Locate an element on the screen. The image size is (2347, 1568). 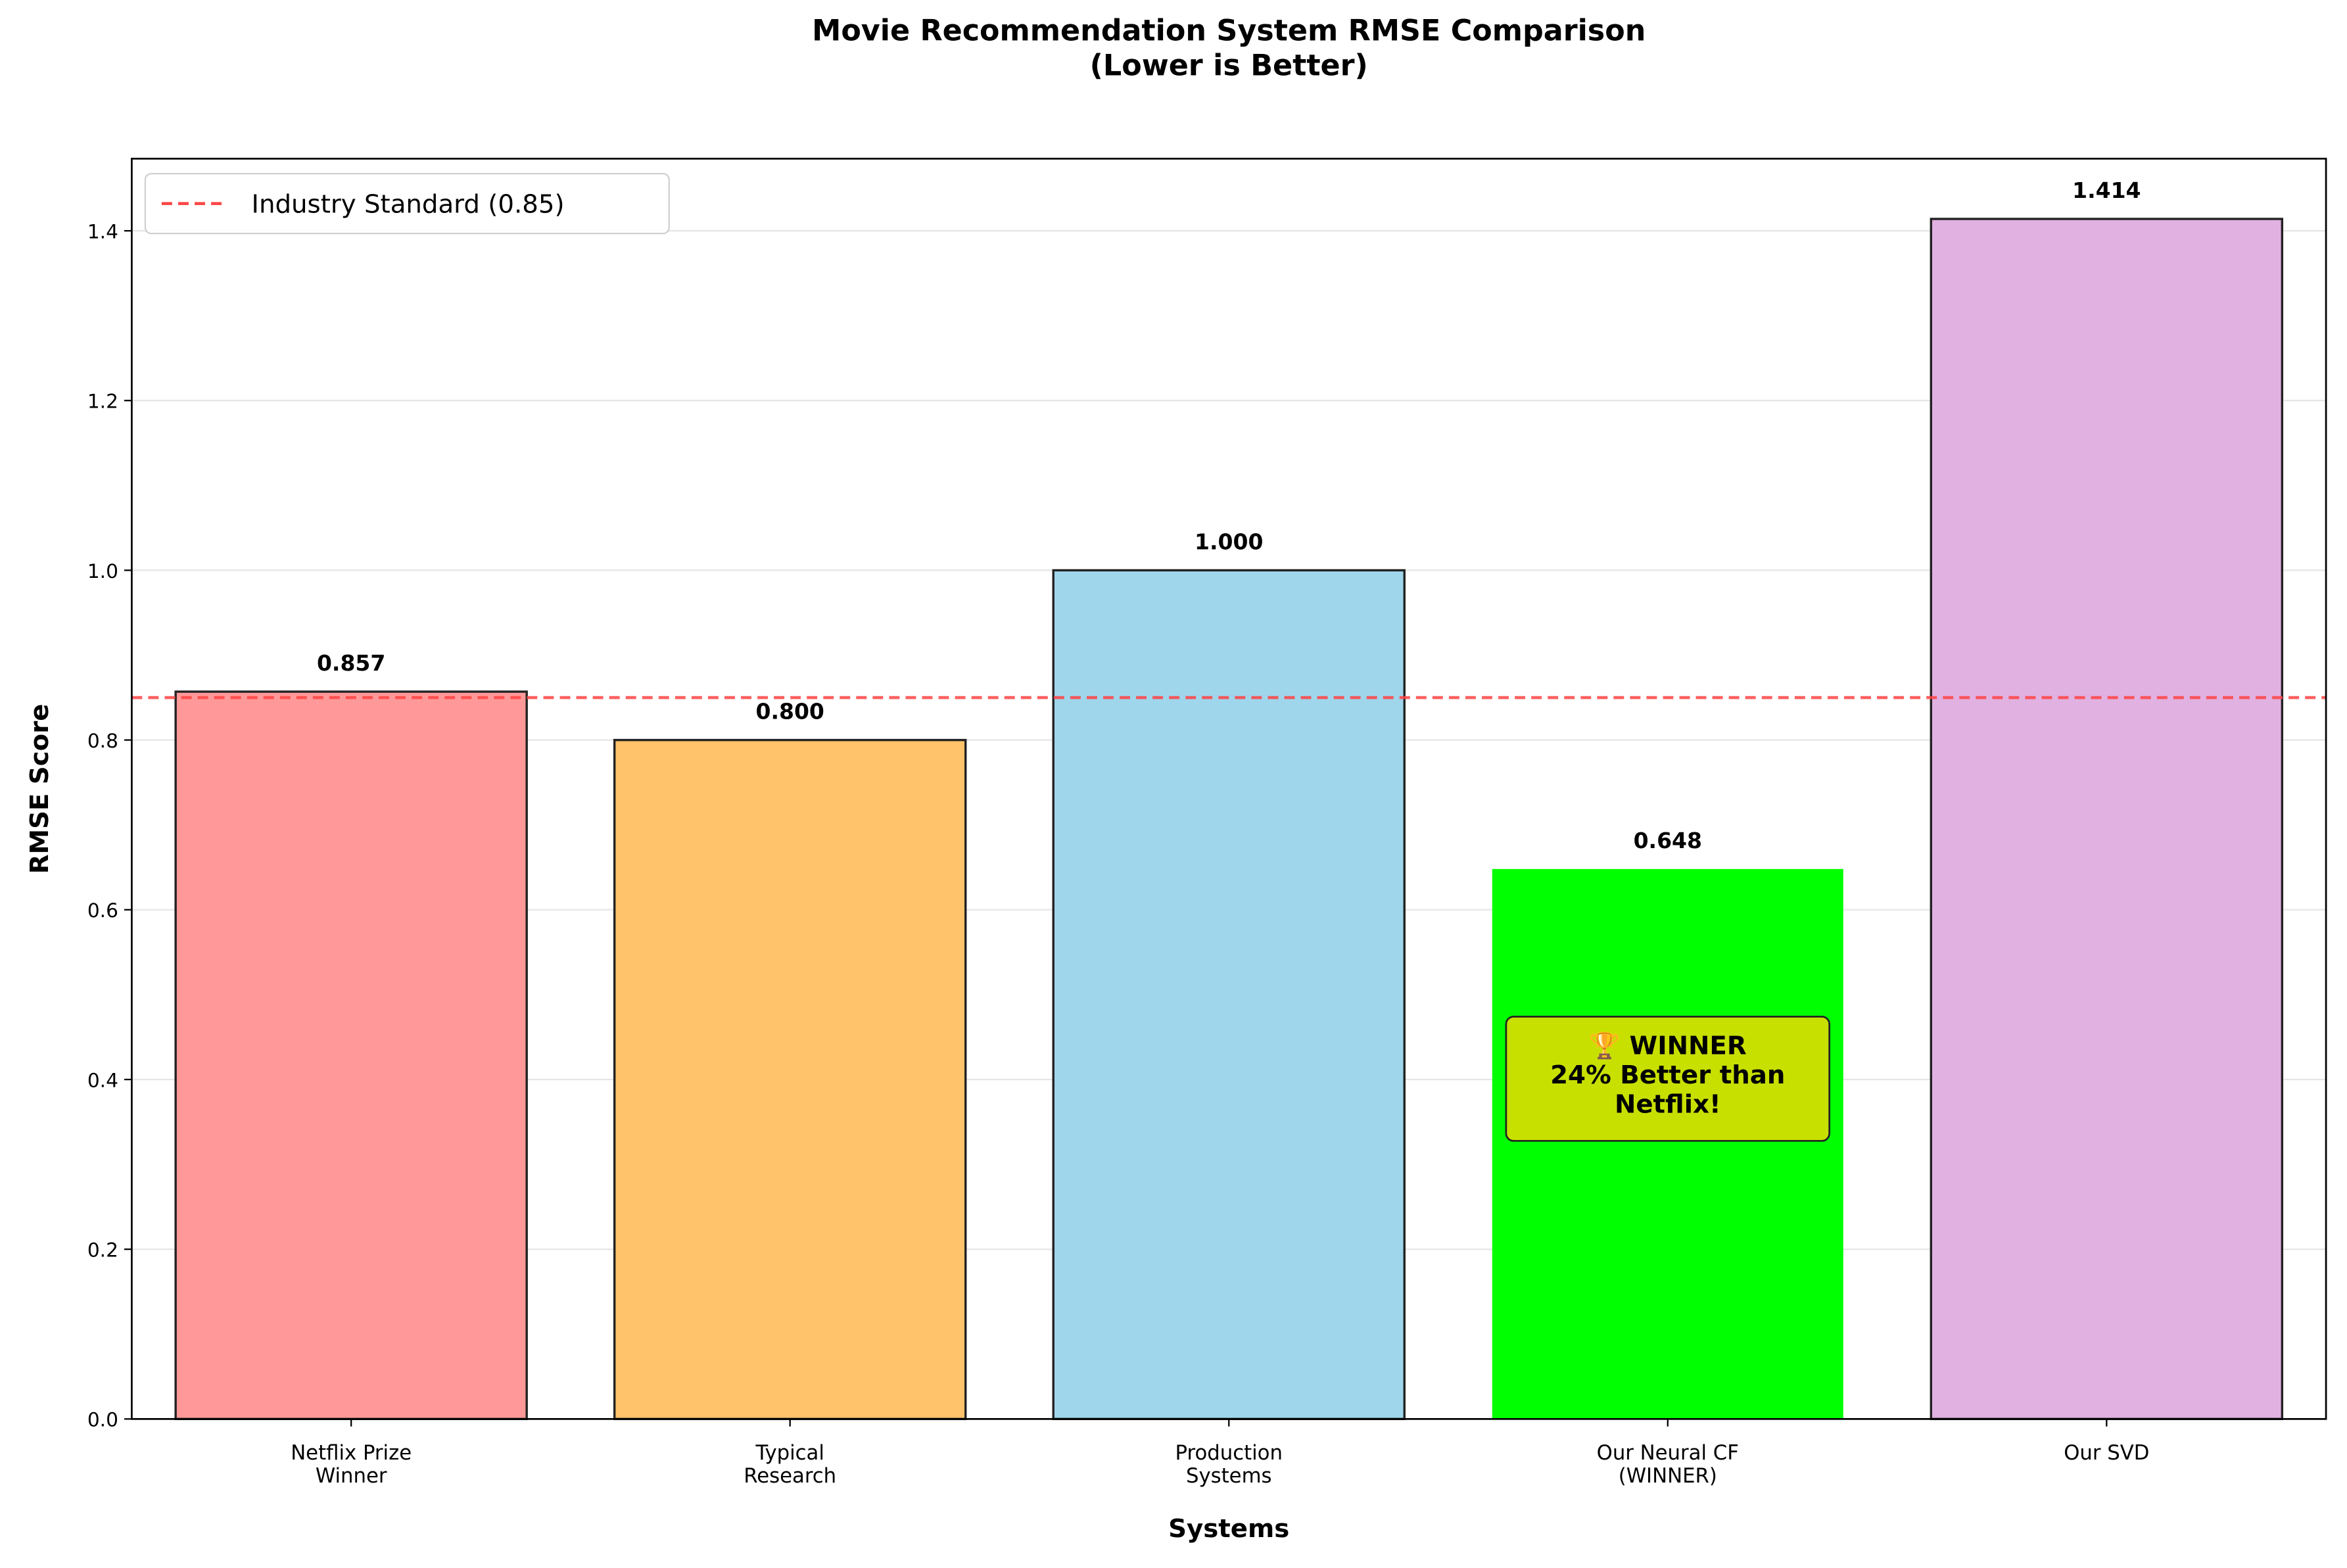
value-label: 0.857 is located at coordinates (351, 663).